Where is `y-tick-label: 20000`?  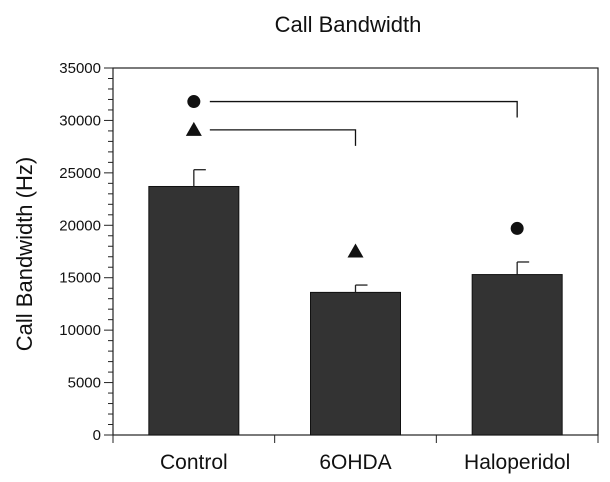
y-tick-label: 20000 is located at coordinates (80, 225).